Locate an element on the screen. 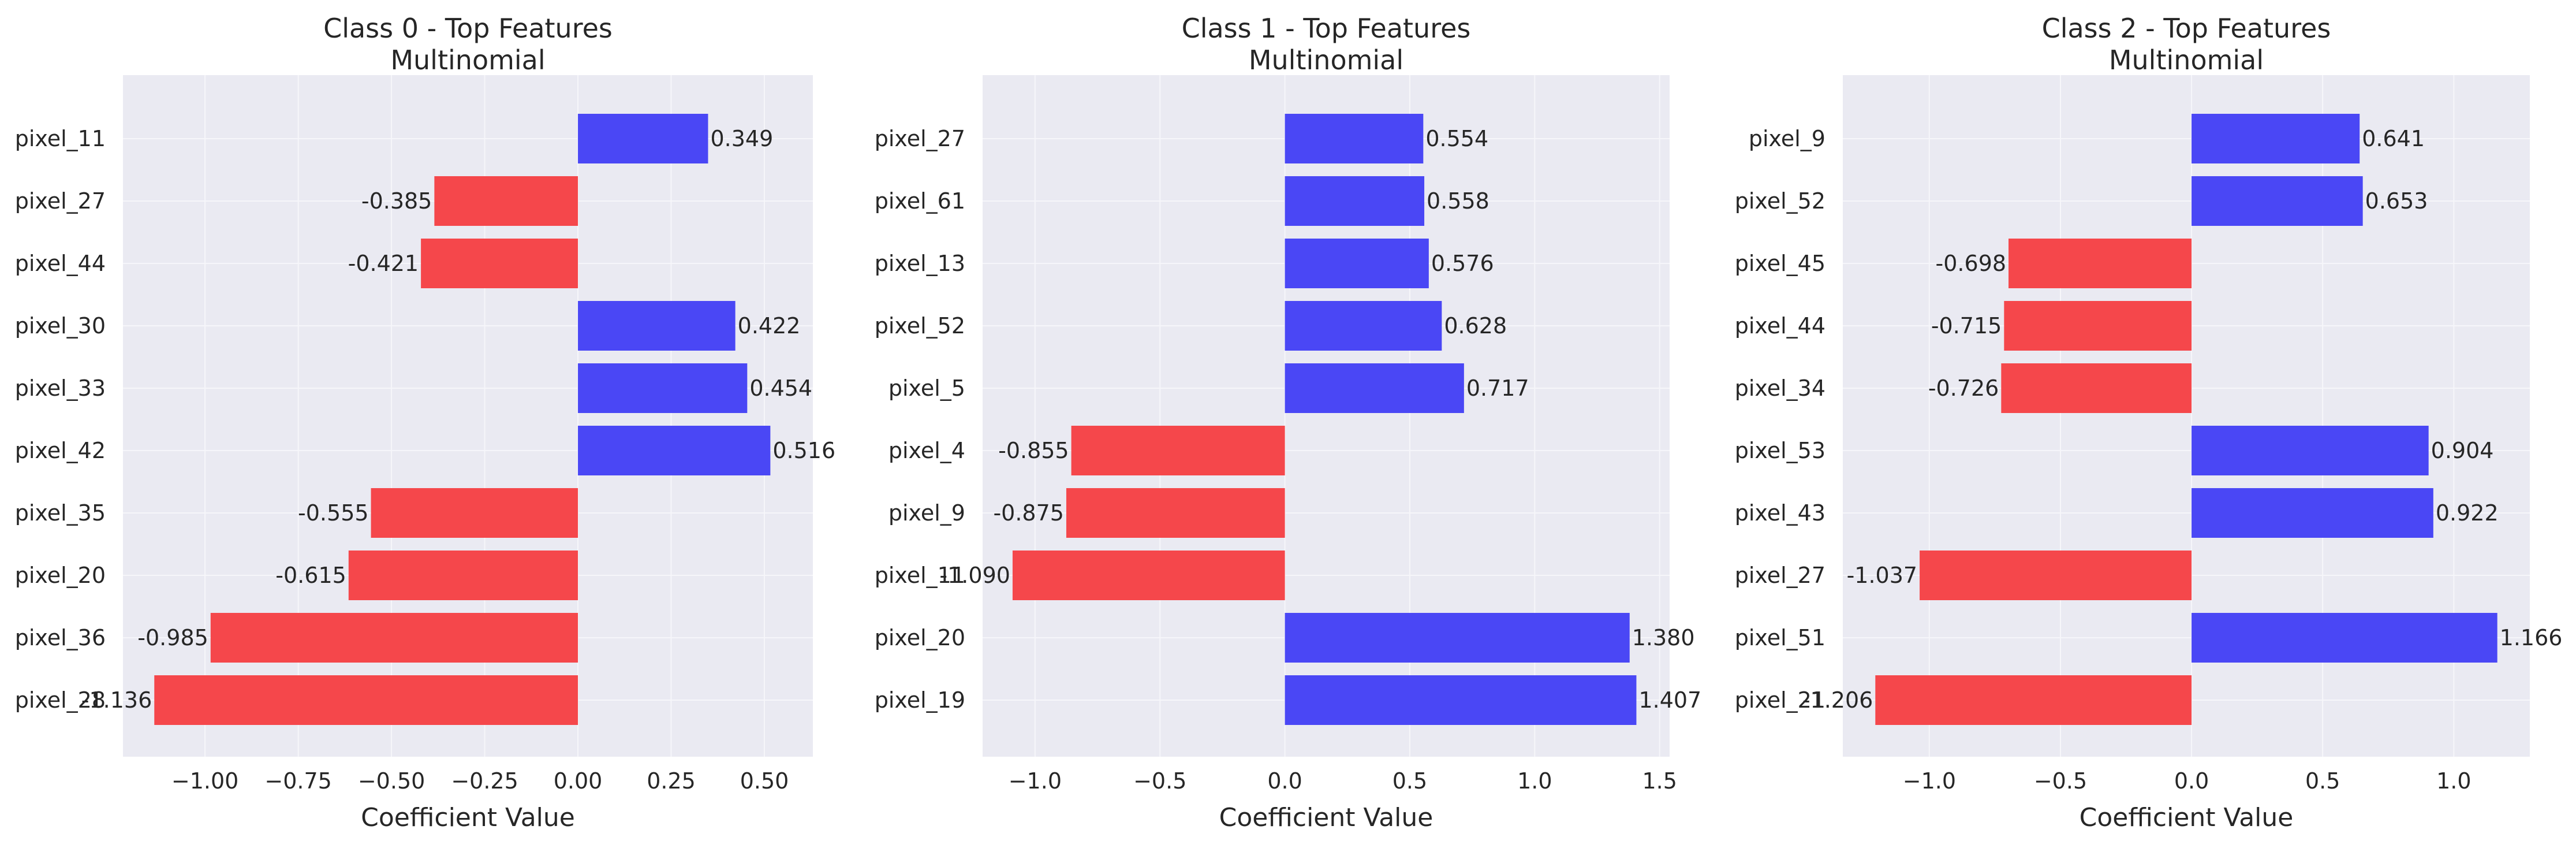  bar-value-label: -0.385 is located at coordinates (396, 201).